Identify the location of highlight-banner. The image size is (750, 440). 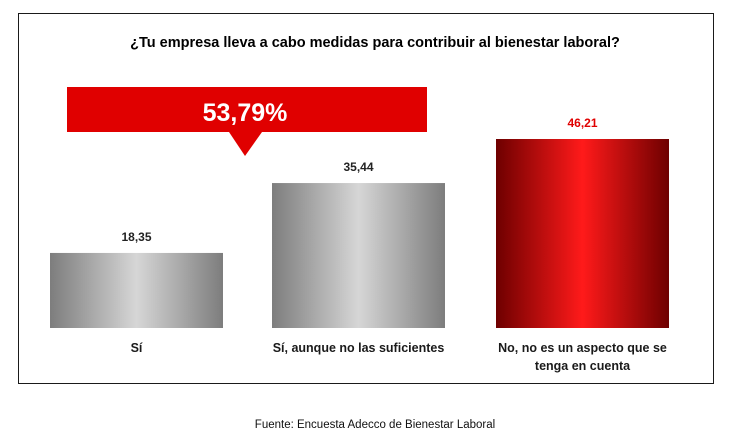
(247, 109).